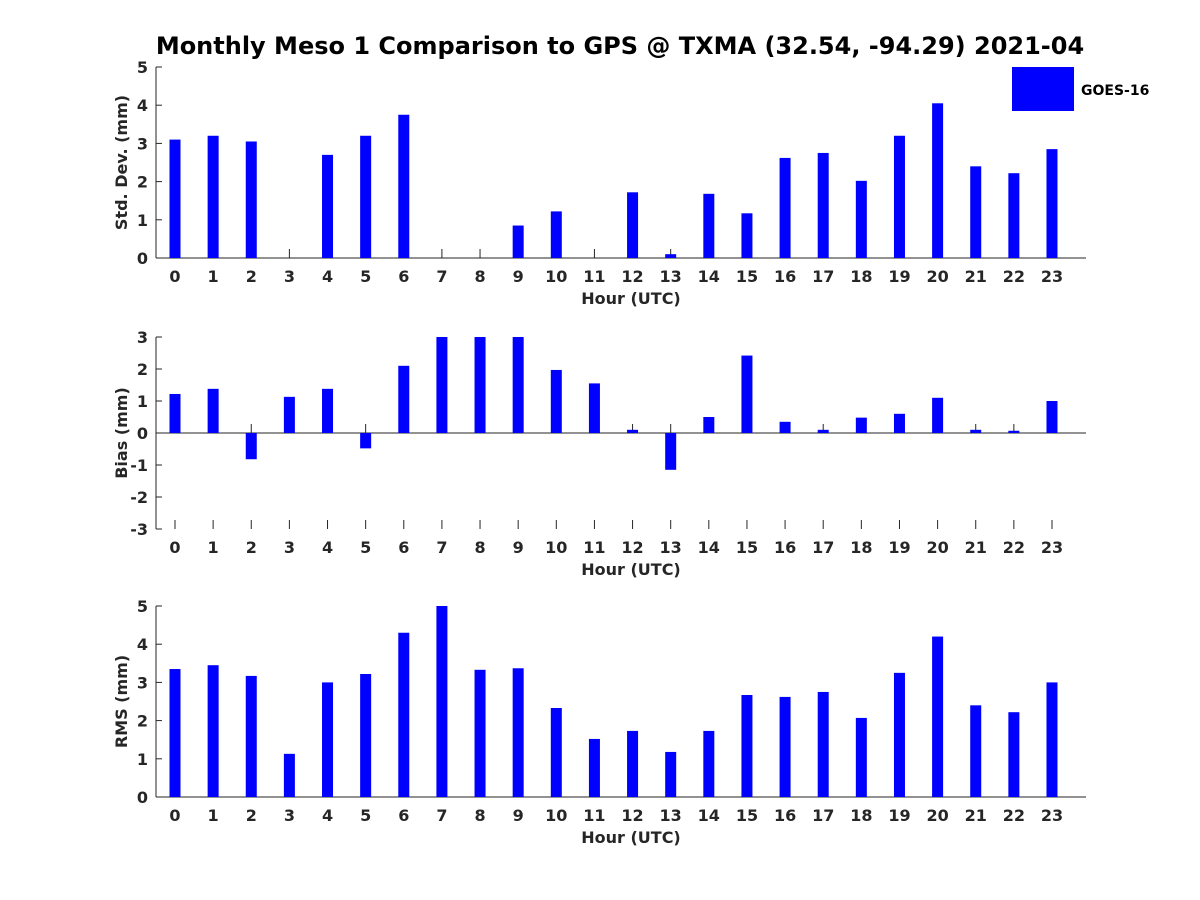 The height and width of the screenshot is (900, 1200). I want to click on x-tick-label: 7, so click(441, 815).